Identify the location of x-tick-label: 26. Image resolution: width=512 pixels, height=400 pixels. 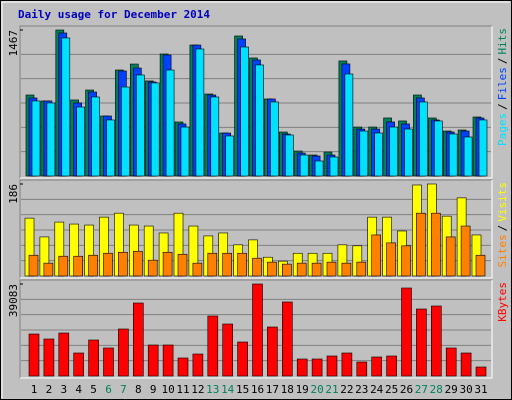
(406, 389).